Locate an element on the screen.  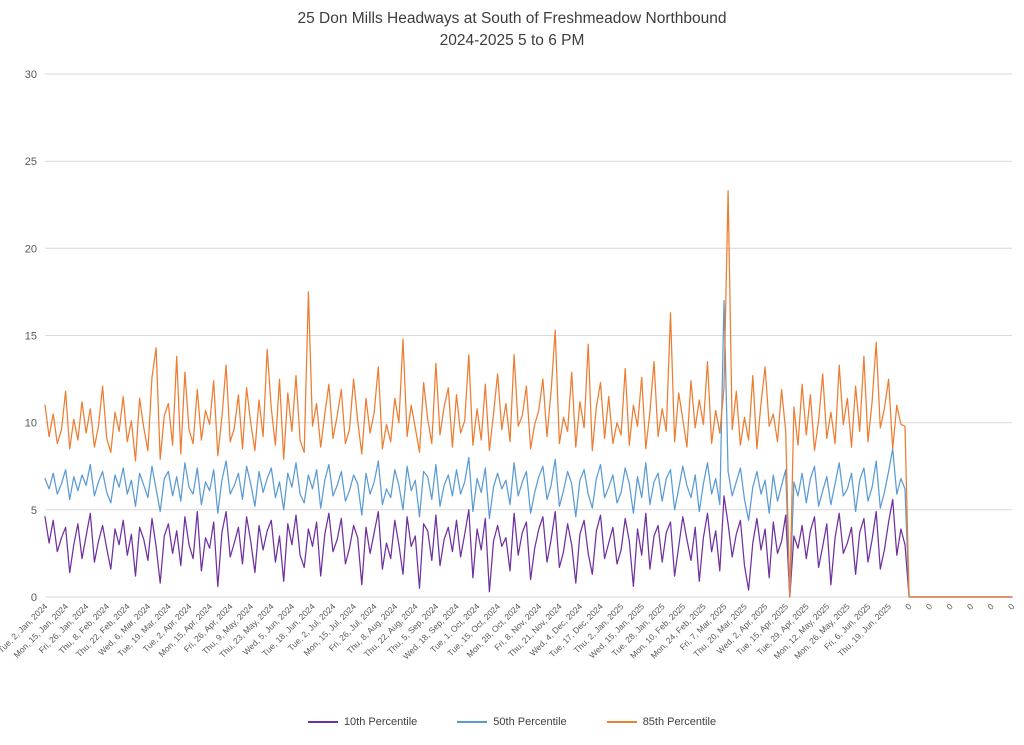
legend-label: 85th Percentile is located at coordinates (679, 722).